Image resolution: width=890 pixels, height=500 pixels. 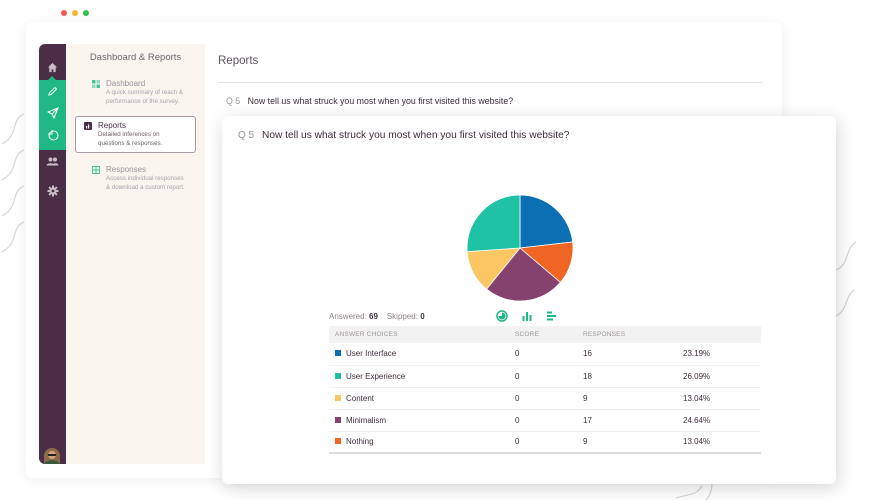 I want to click on subnav-desc: Detailed inferences on, so click(x=129, y=134).